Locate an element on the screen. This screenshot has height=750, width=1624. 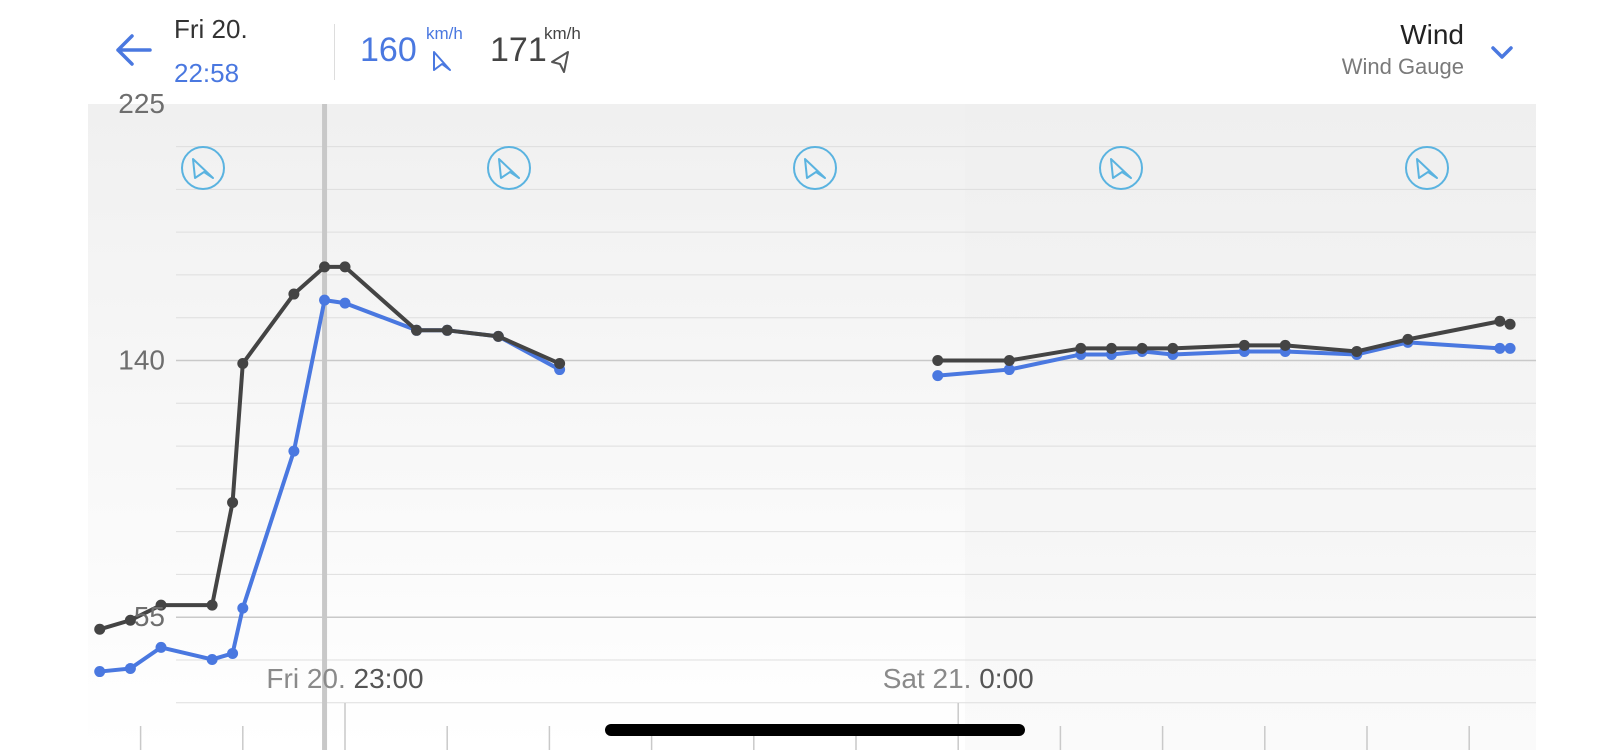
header-divider is located at coordinates (334, 52).